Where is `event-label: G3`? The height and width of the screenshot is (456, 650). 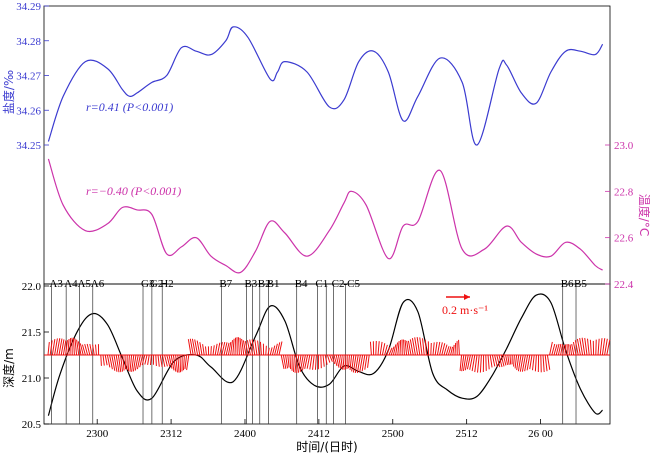
event-label: G3 is located at coordinates (148, 284).